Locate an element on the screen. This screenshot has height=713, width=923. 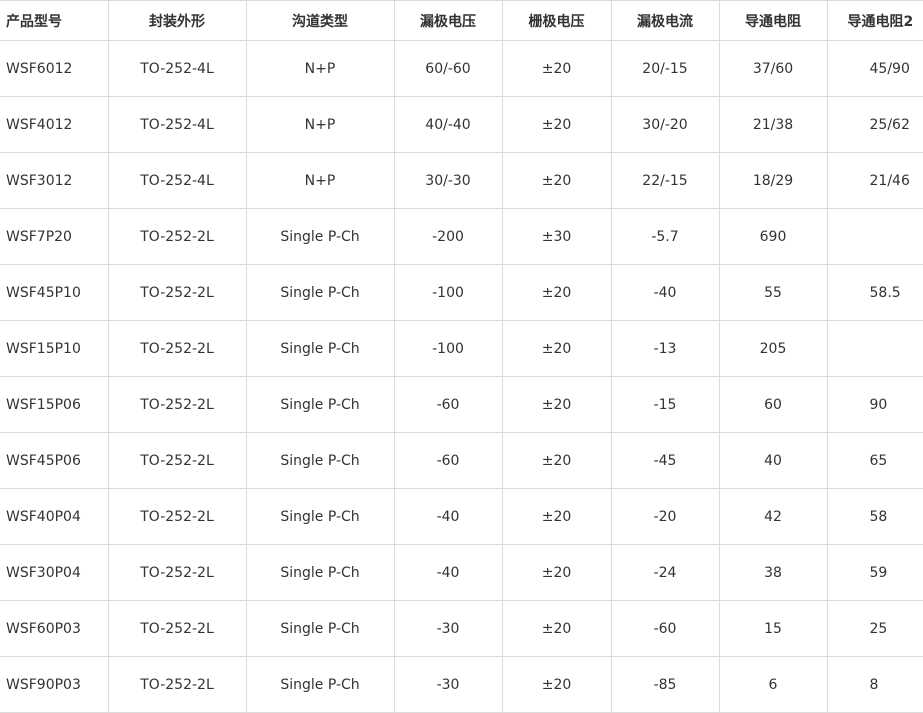
cell-drain-voltage: -200 is located at coordinates (448, 236).